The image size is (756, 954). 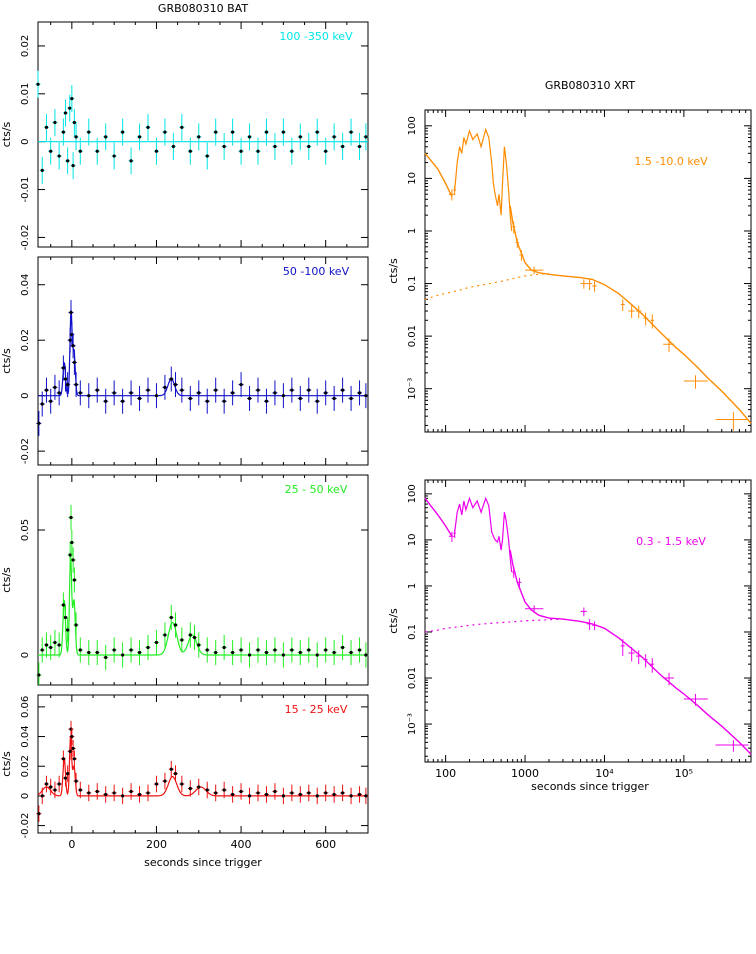 What do you see at coordinates (71, 844) in the screenshot?
I see `x-tick-label: 0` at bounding box center [71, 844].